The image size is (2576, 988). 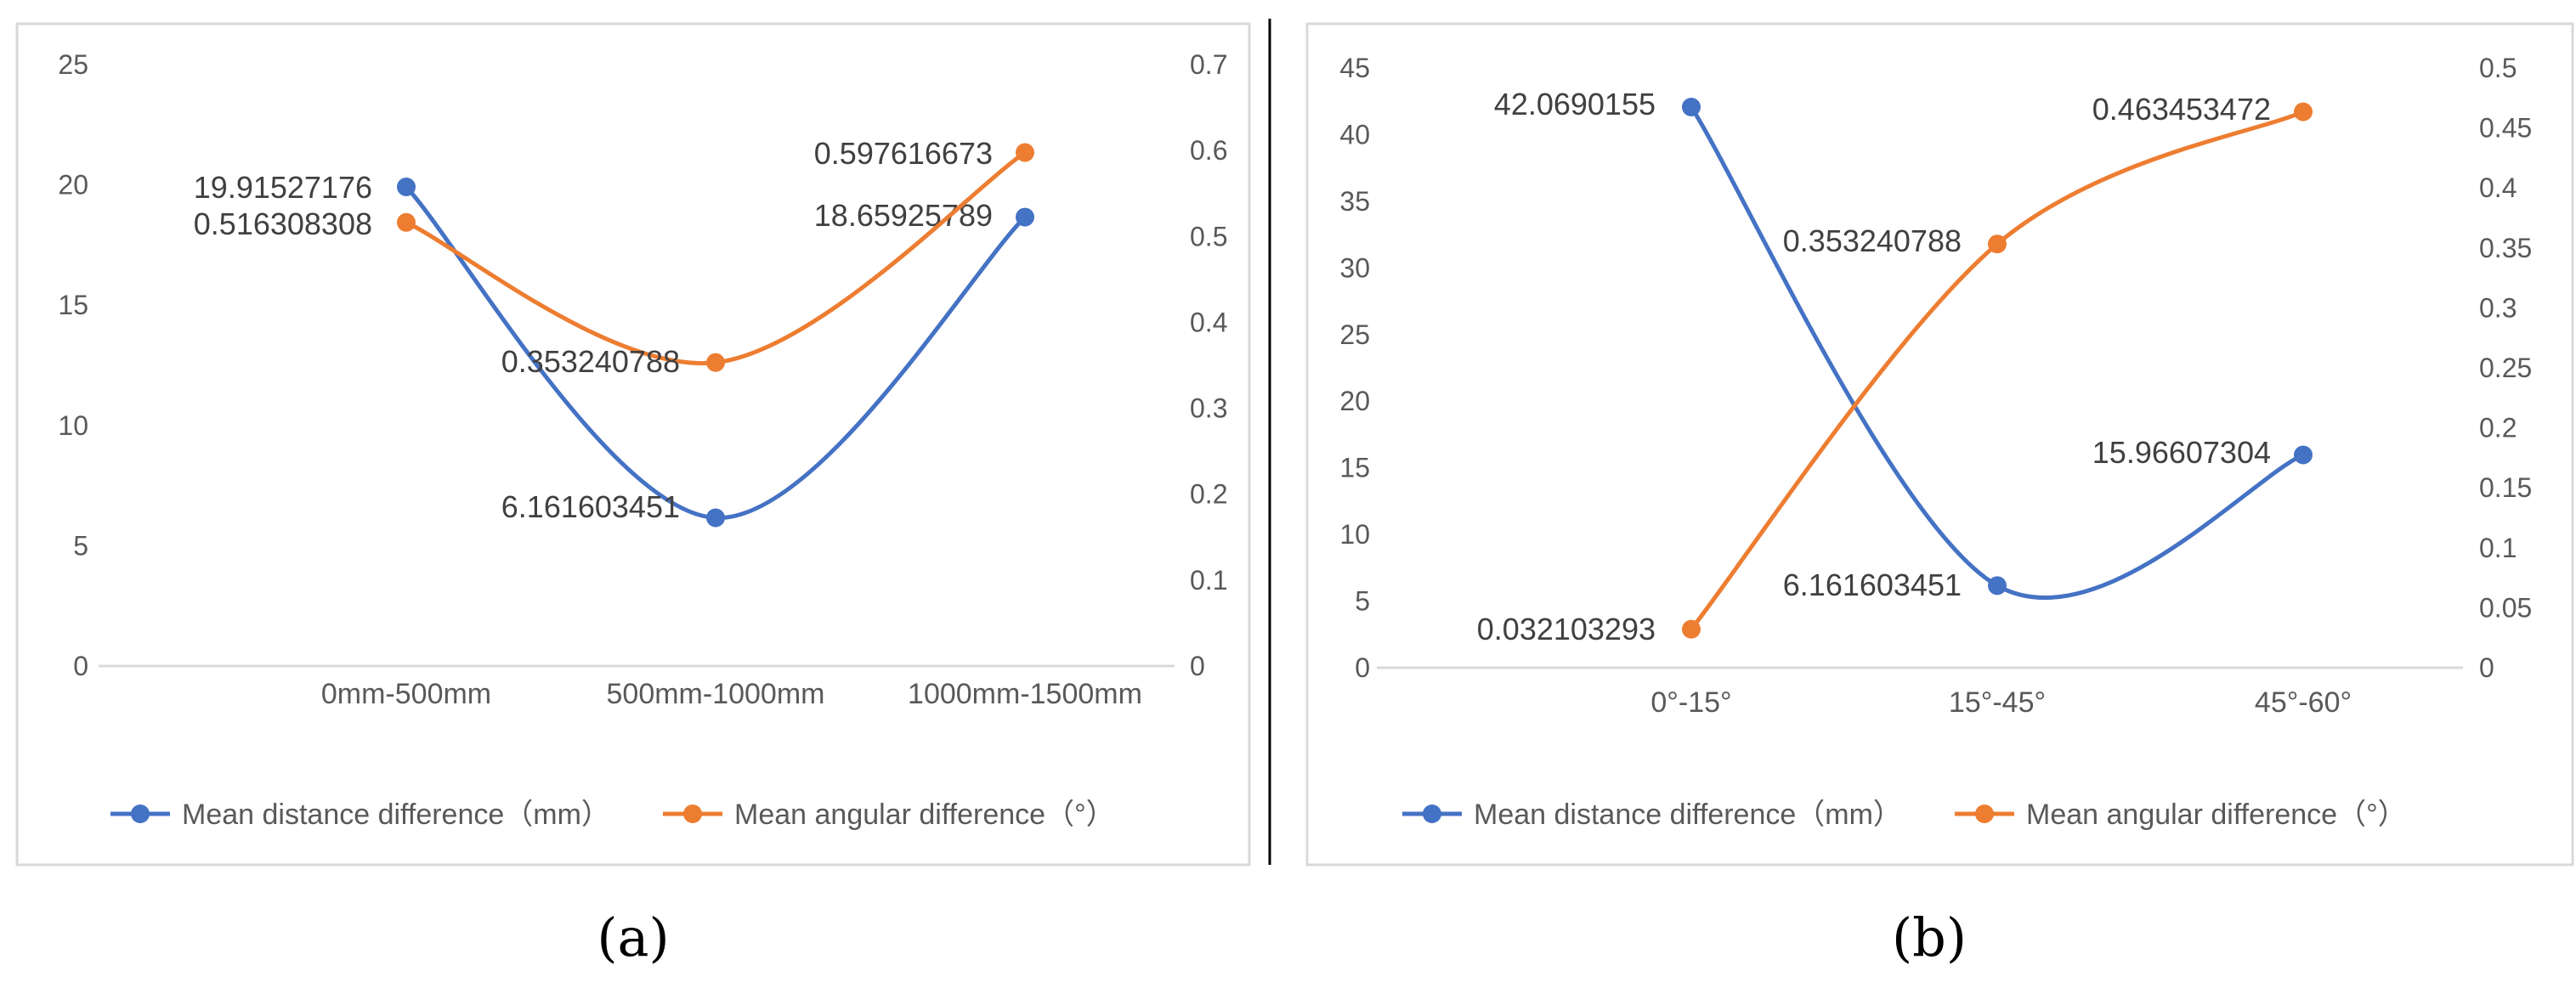 I want to click on y-left-tick-label: 40, so click(x=1354, y=134).